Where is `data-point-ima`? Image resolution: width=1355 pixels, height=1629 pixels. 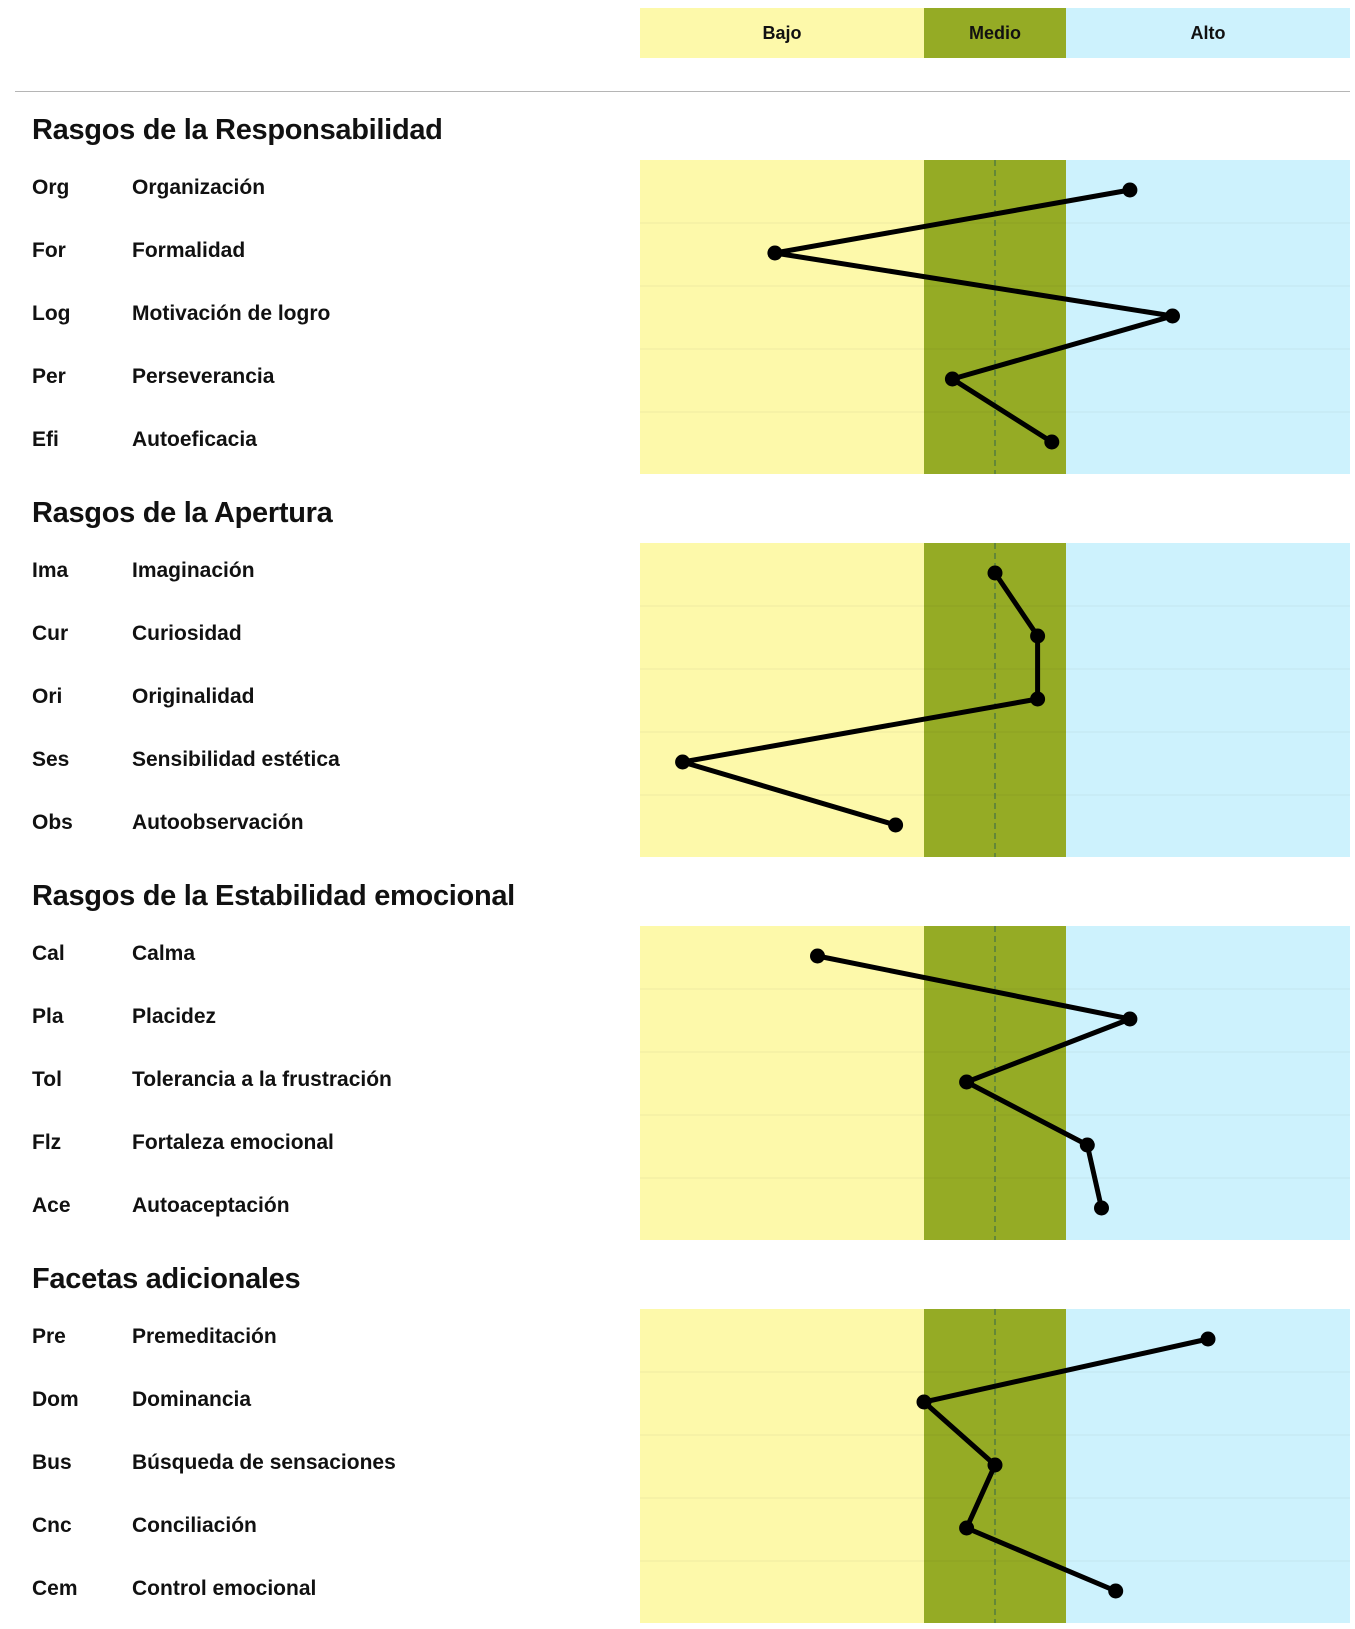 data-point-ima is located at coordinates (995, 573).